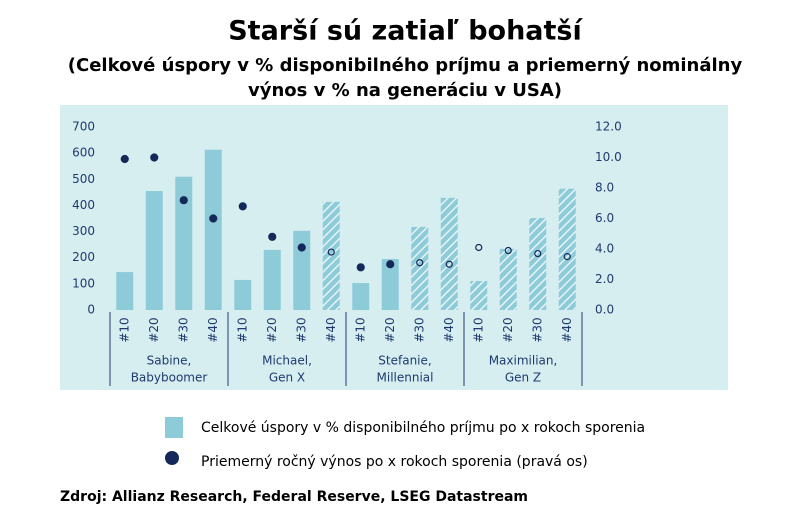 The image size is (790, 524). What do you see at coordinates (83, 127) in the screenshot?
I see `y-tick-label: 700` at bounding box center [83, 127].